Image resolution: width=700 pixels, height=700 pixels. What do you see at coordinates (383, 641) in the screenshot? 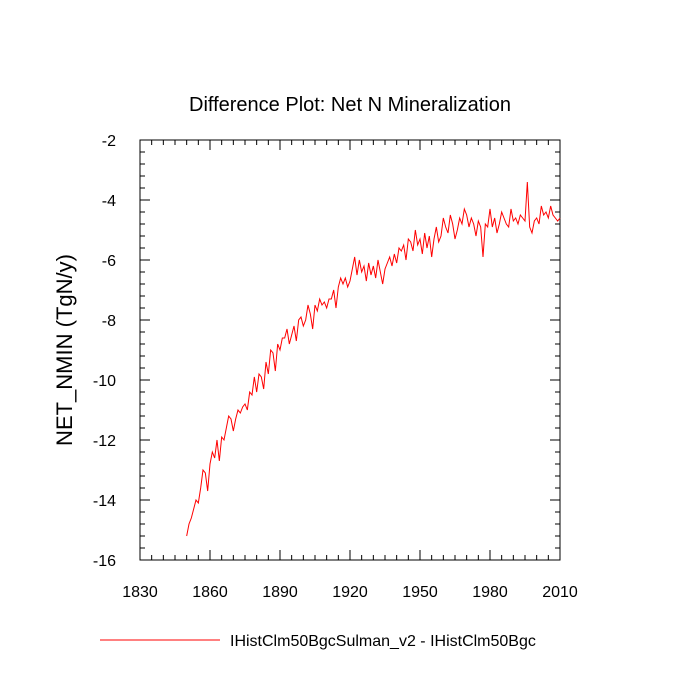
I see `legend-label: IHistClm50BgcSulman_v2 - IHistClm50Bgc` at bounding box center [383, 641].